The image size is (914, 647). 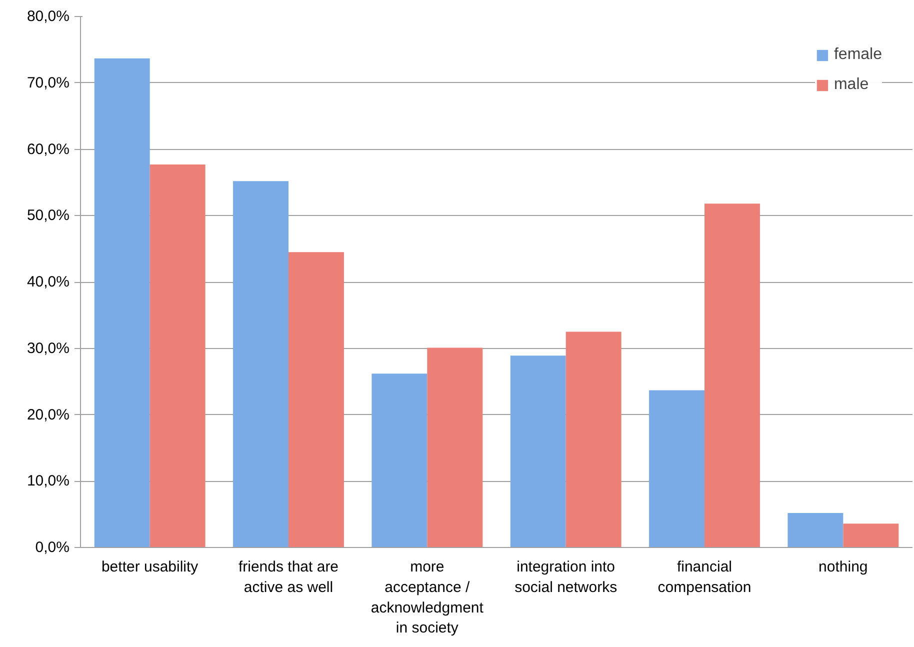 I want to click on y-tick-label: 70,0%, so click(x=48, y=83).